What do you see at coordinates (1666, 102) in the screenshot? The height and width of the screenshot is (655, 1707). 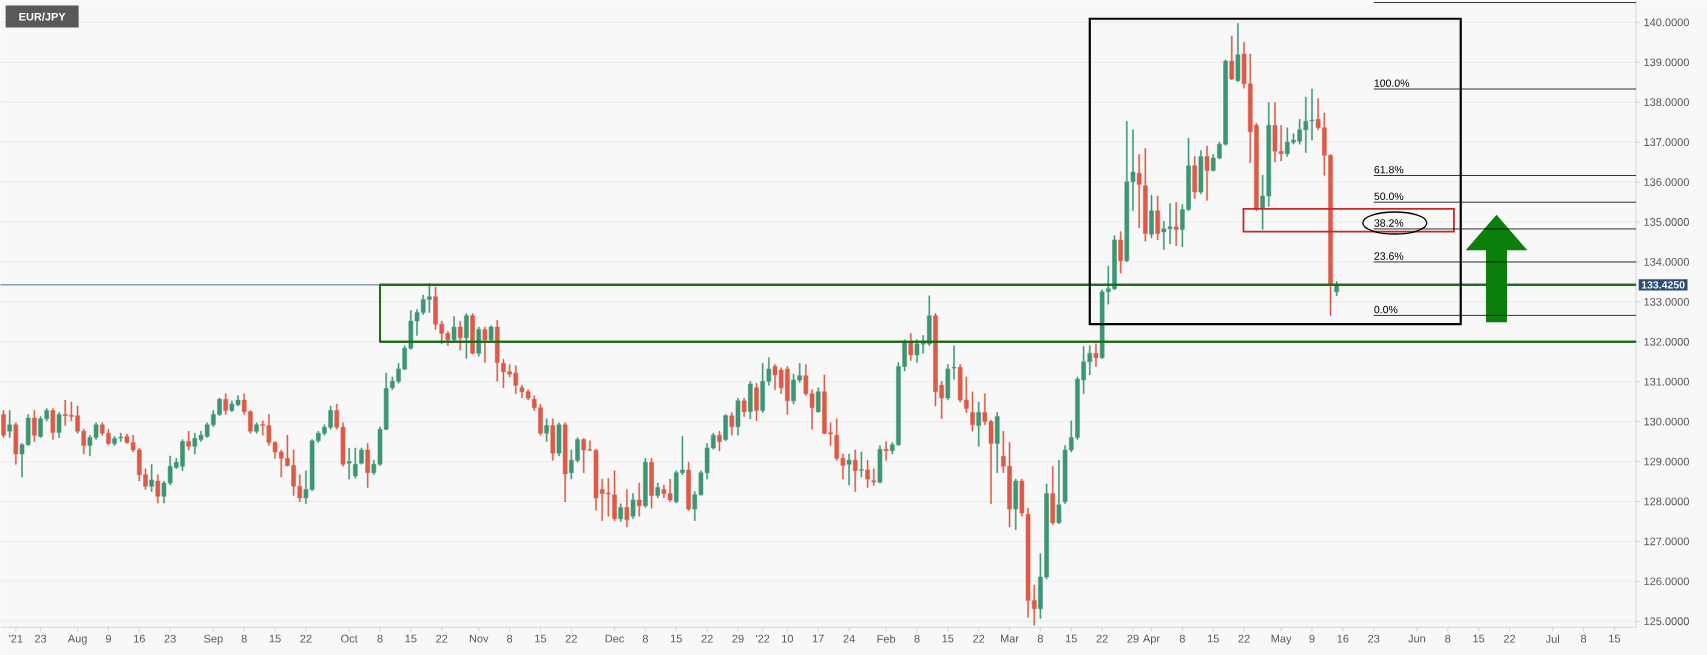 I see `y-tick-label: 138.0000` at bounding box center [1666, 102].